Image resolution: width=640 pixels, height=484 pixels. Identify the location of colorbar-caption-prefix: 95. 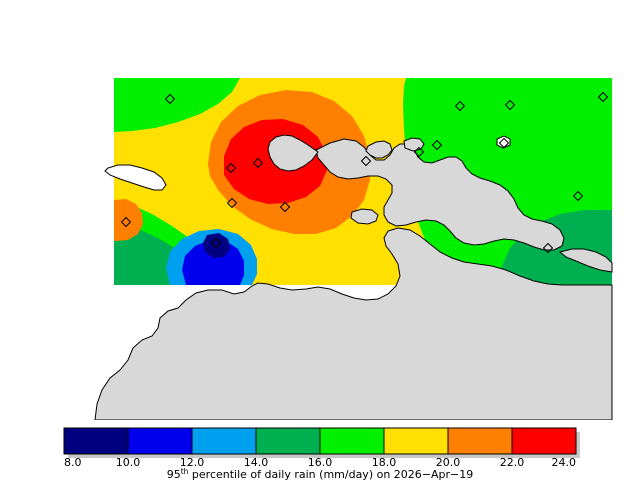
(174, 474).